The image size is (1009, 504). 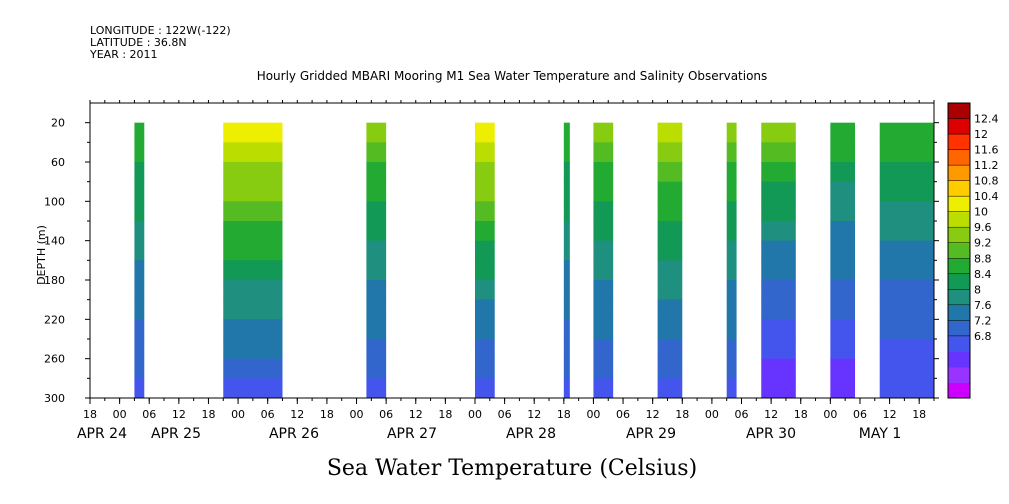 I want to click on date-label: APR 27, so click(x=412, y=434).